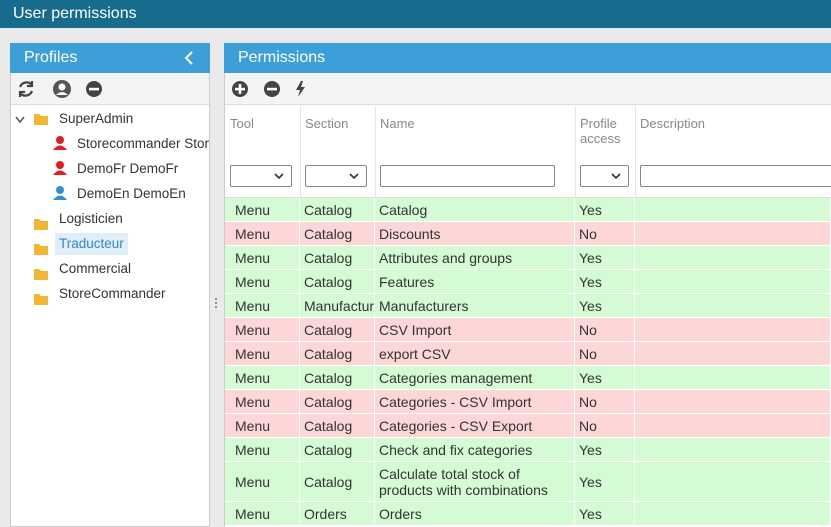  What do you see at coordinates (242, 123) in the screenshot?
I see `column-header: Tool` at bounding box center [242, 123].